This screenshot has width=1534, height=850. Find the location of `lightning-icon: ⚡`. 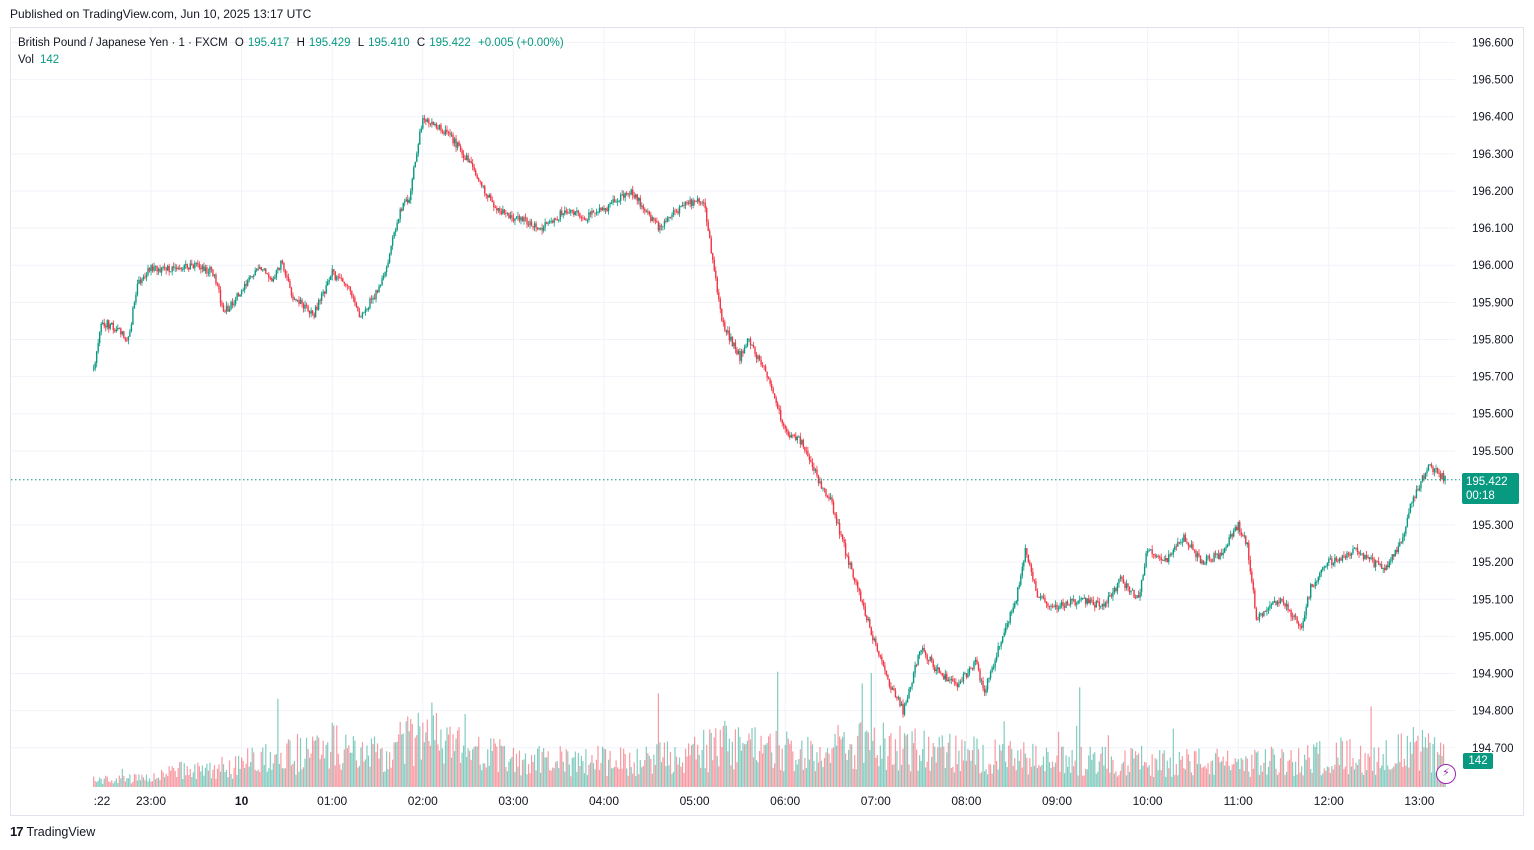

lightning-icon: ⚡ is located at coordinates (1446, 774).